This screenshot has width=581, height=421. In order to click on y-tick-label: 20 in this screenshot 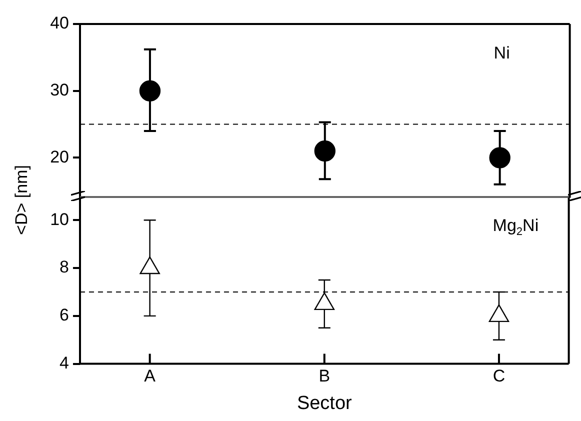, I will do `click(59, 156)`.